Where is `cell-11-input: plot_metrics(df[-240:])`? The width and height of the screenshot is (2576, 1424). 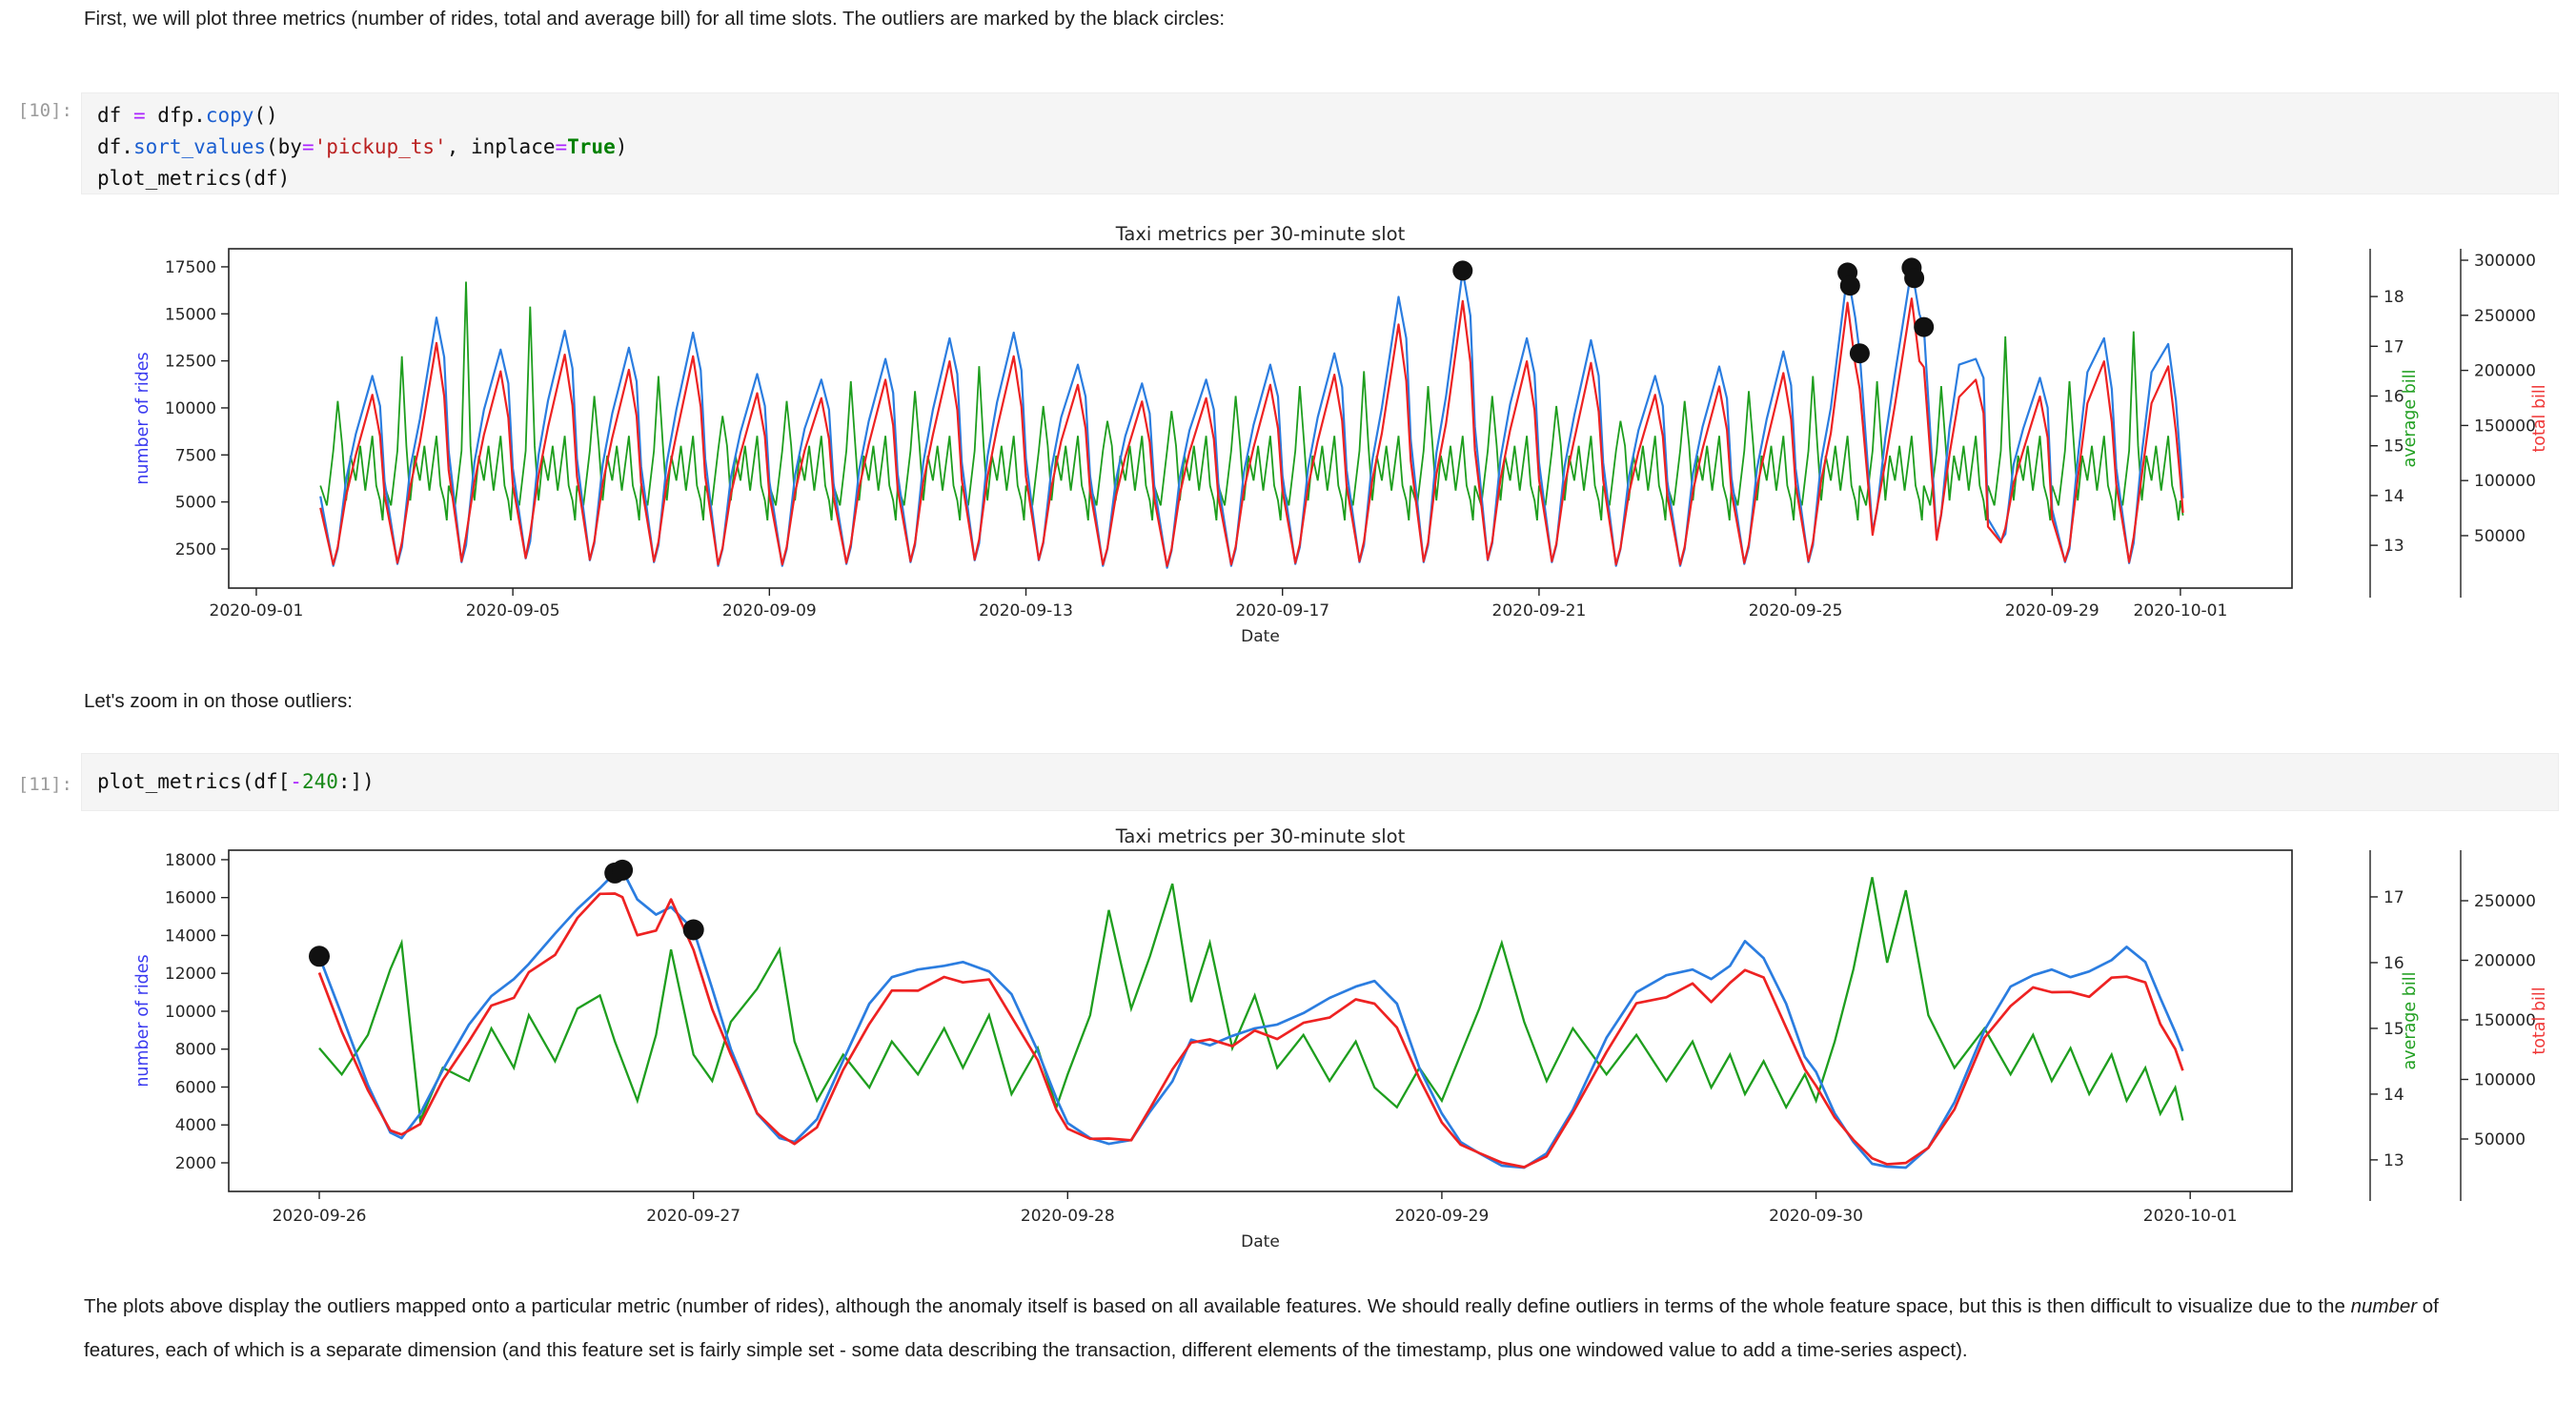 cell-11-input: plot_metrics(df[-240:]) is located at coordinates (1320, 782).